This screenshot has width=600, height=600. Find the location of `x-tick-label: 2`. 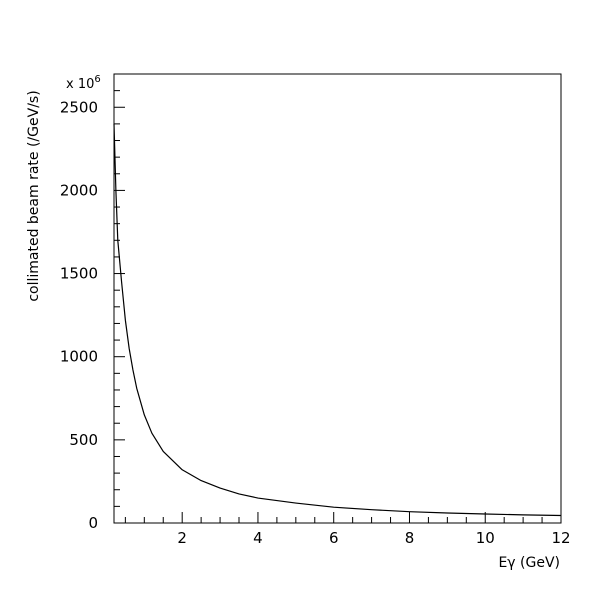

x-tick-label: 2 is located at coordinates (182, 538).